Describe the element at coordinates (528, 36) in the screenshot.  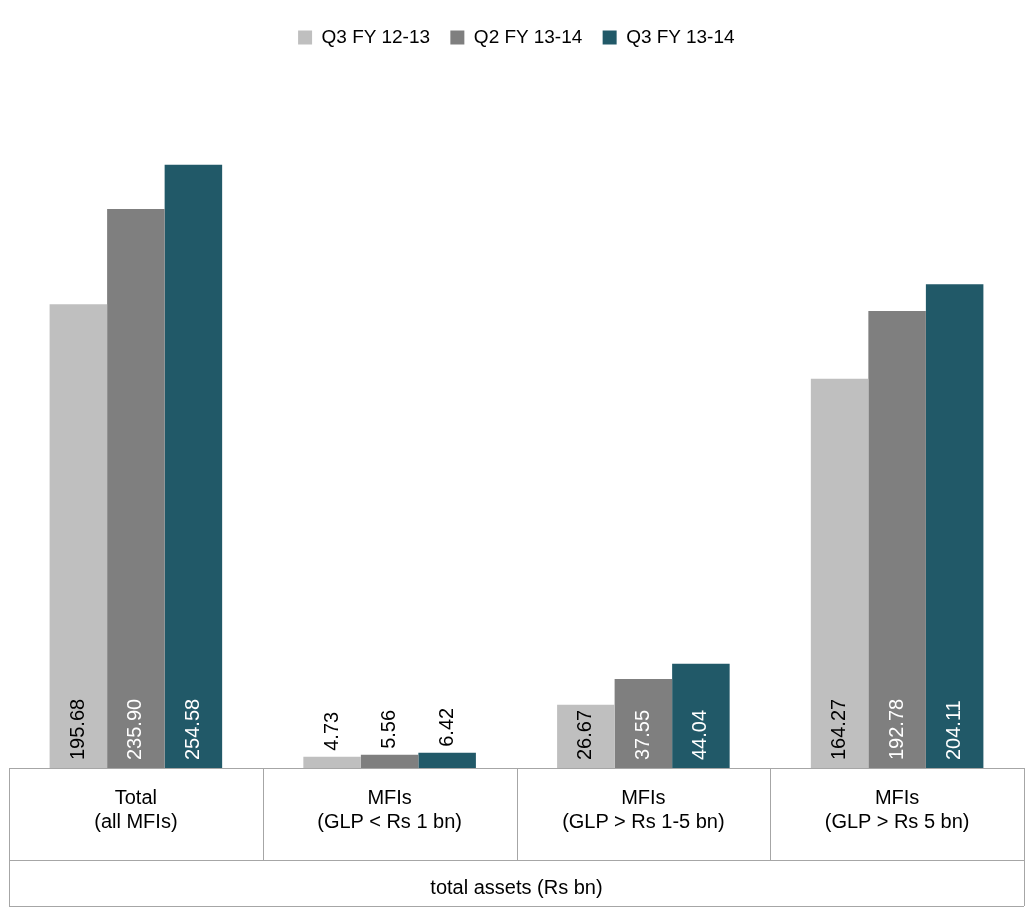
I see `legend-label: Q2 FY 13-14` at that location.